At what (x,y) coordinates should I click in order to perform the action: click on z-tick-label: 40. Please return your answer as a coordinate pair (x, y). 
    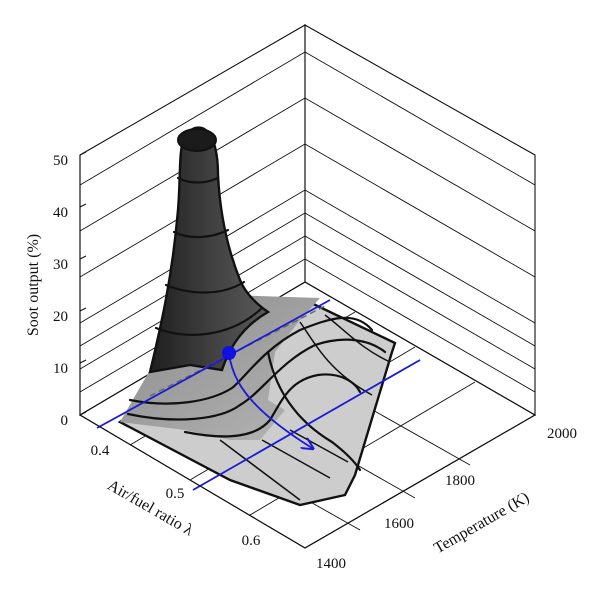
    Looking at the image, I should click on (60, 213).